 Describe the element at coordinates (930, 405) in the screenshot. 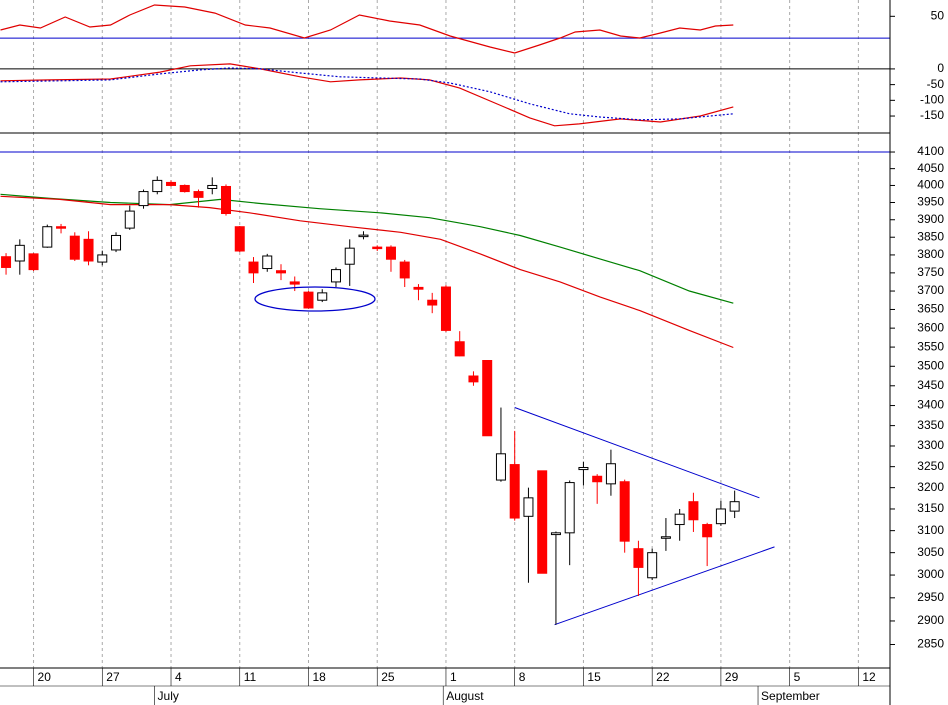

I see `y-tick-label: 3400` at that location.